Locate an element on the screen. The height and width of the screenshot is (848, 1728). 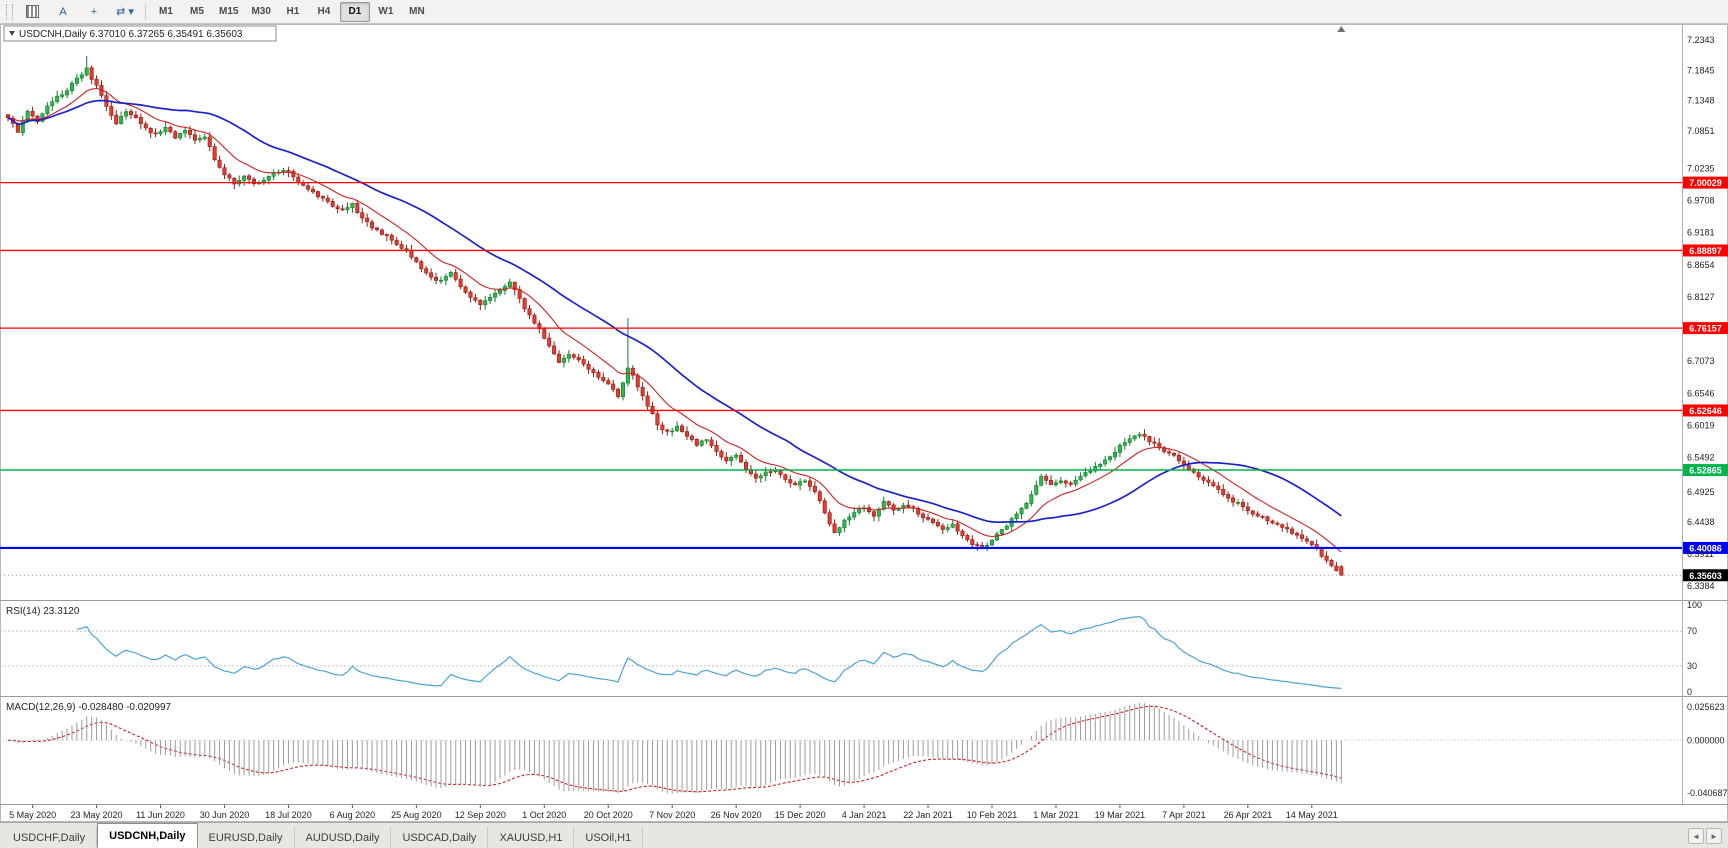
date-axis-label: 4 Jan 2021 is located at coordinates (864, 815).